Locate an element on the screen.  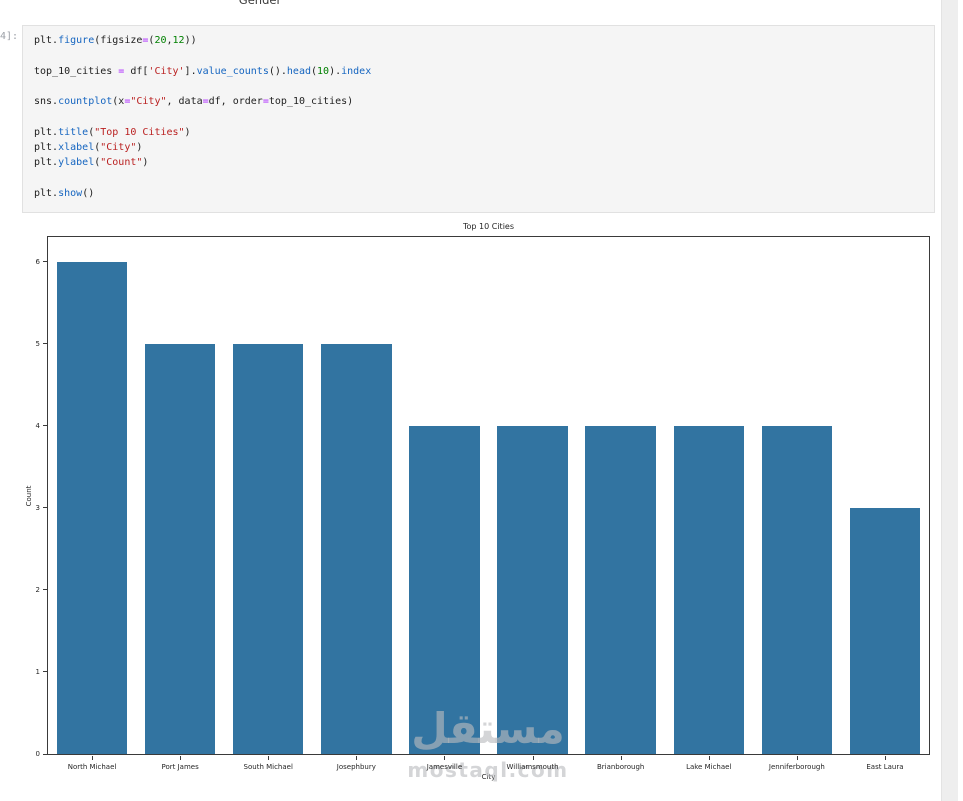
bar-north-michael is located at coordinates (92, 507).